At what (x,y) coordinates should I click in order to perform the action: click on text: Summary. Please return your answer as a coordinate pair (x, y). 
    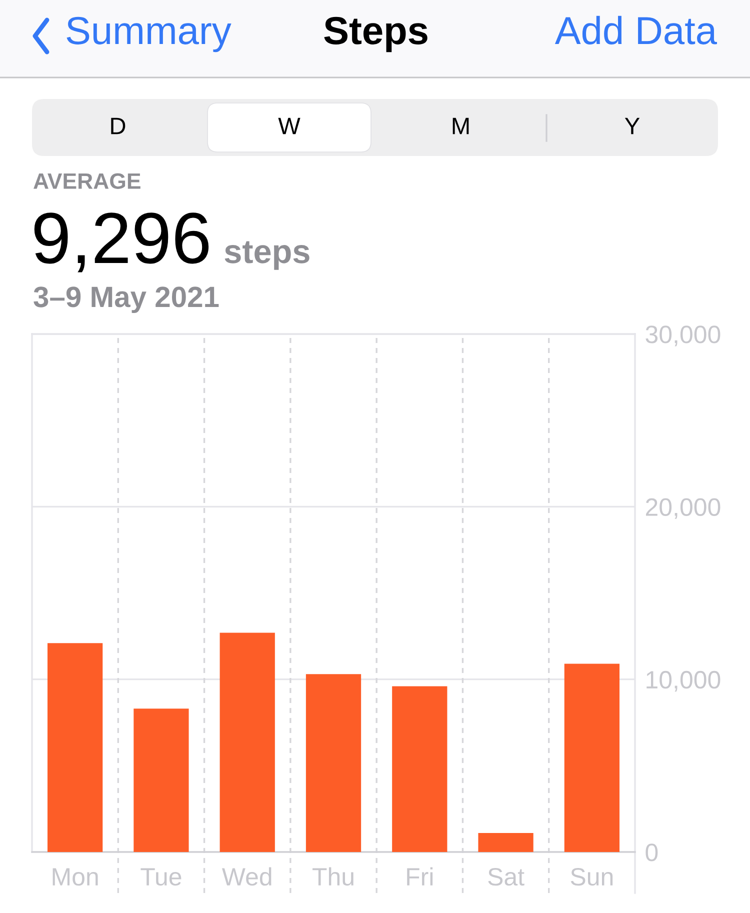
    Looking at the image, I should click on (149, 34).